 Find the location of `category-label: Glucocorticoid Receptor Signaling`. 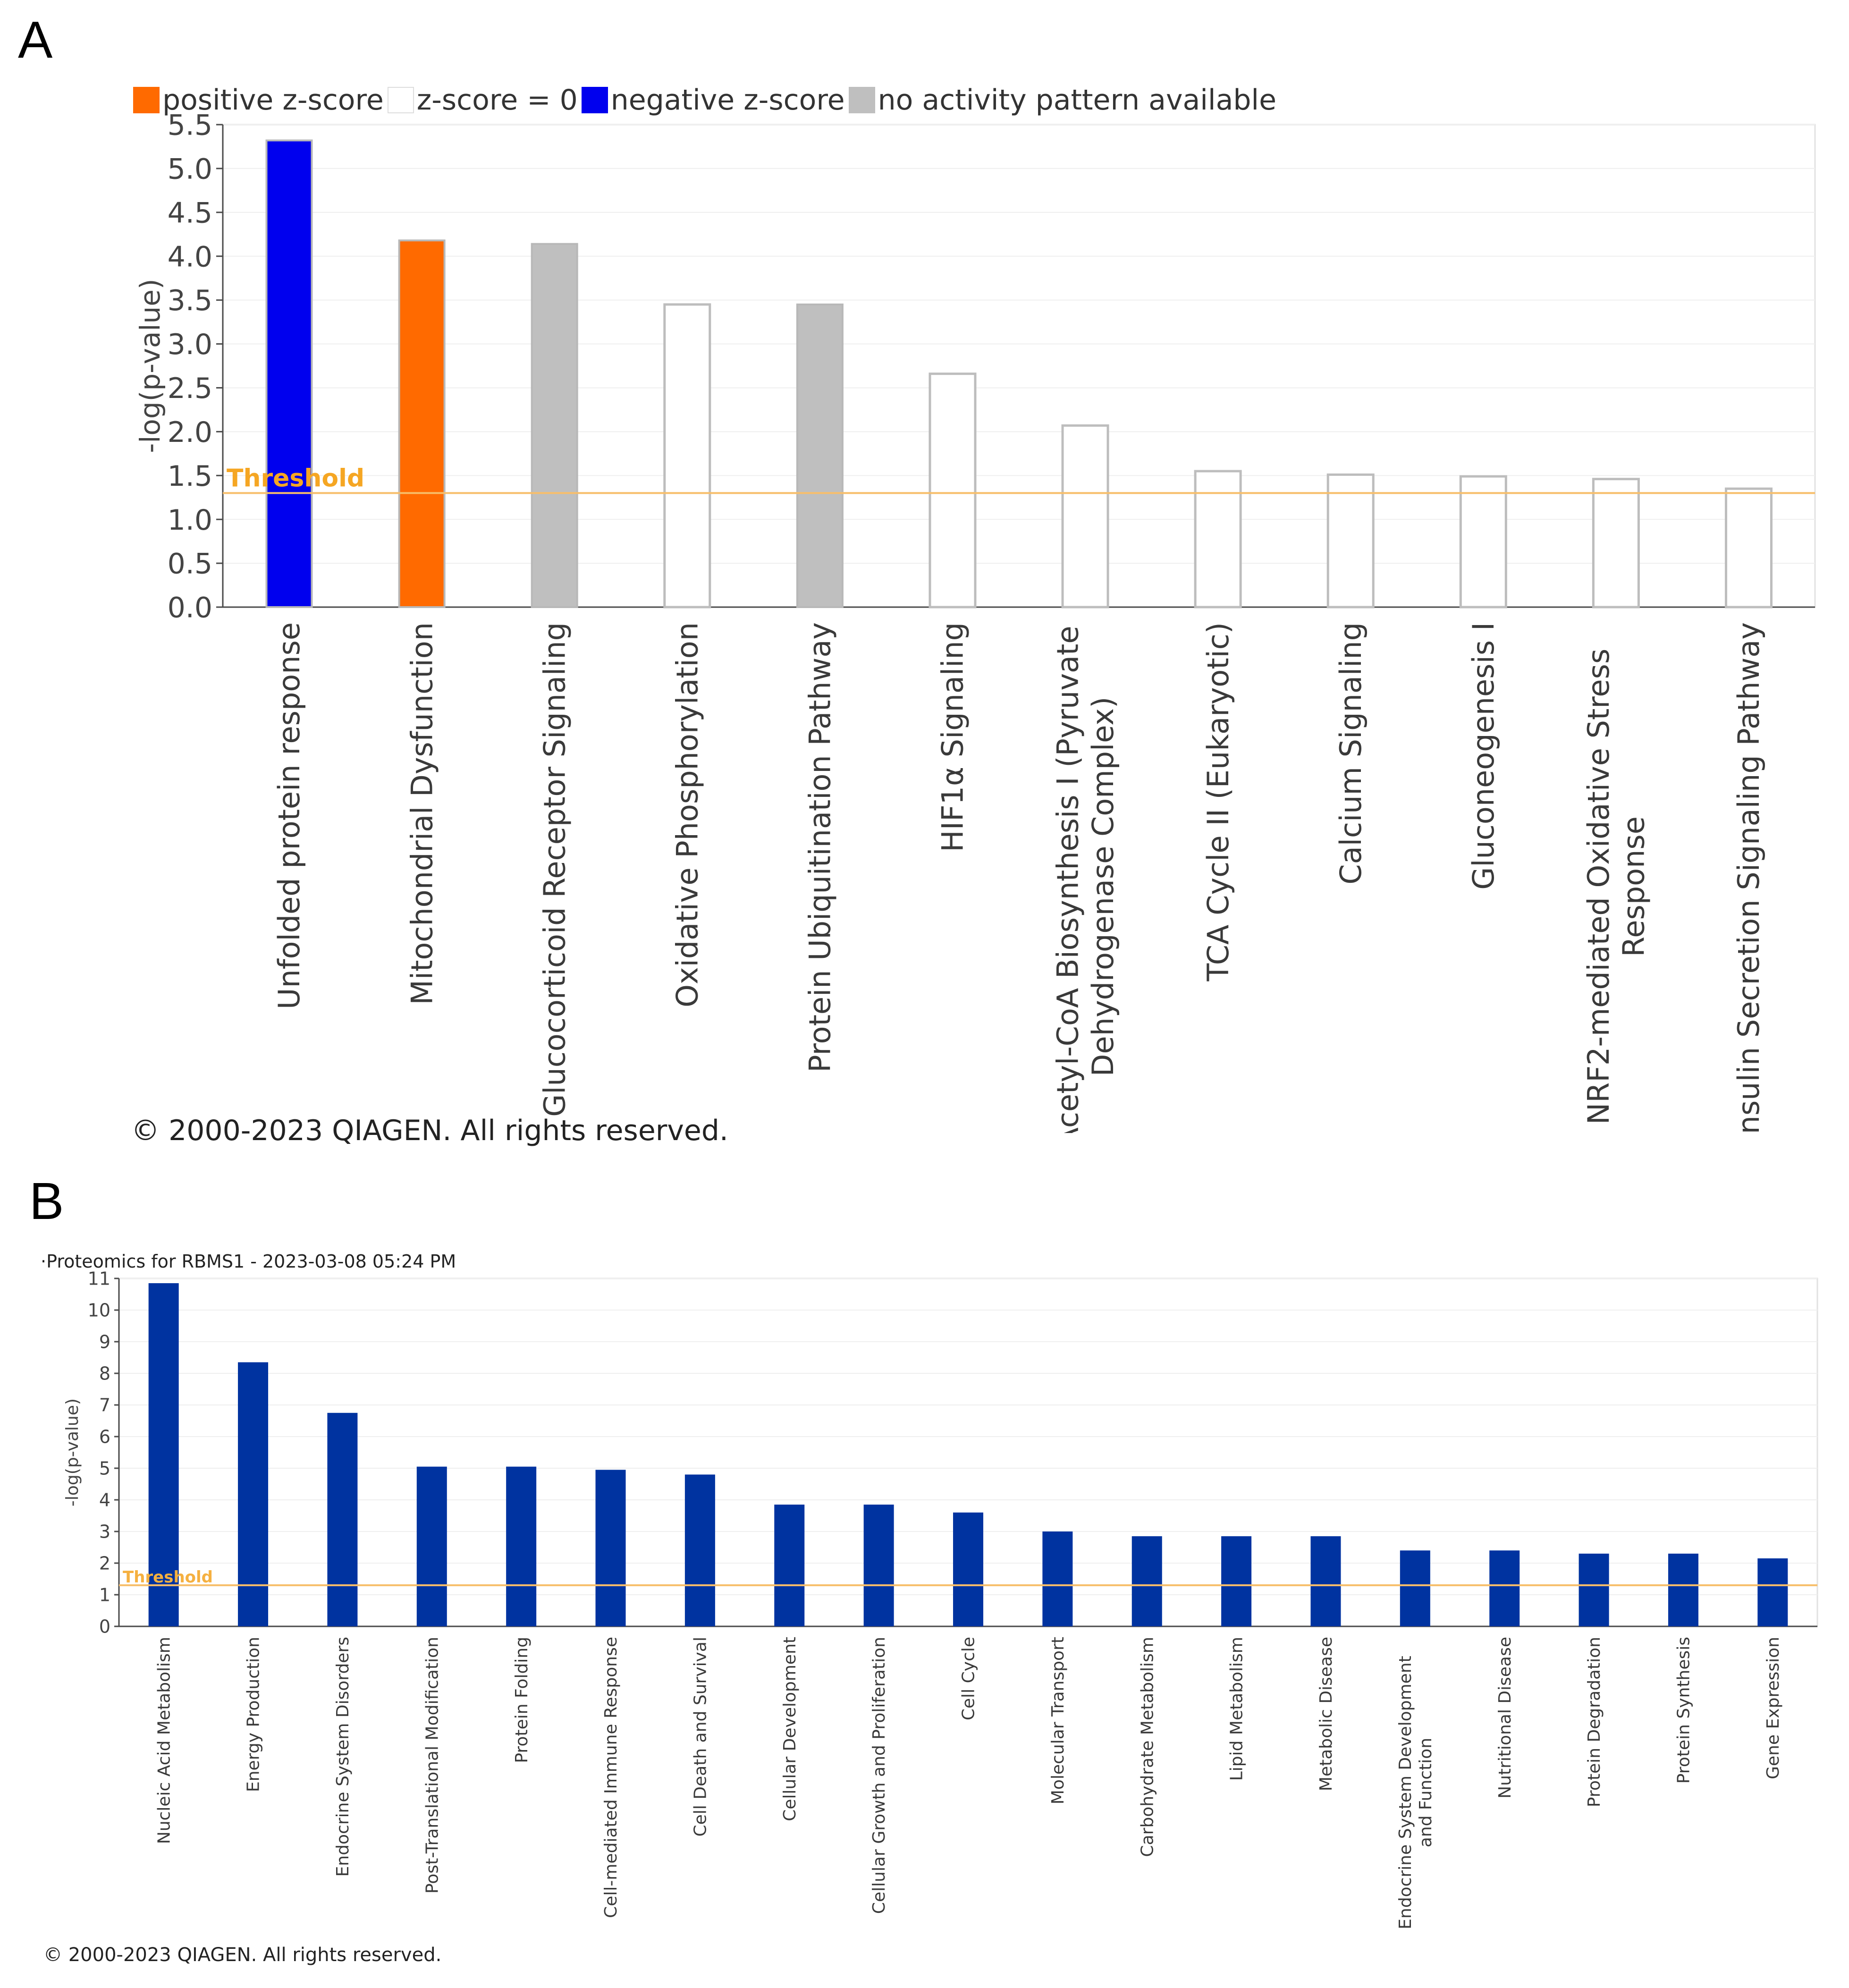

category-label: Glucocorticoid Receptor Signaling is located at coordinates (554, 870).